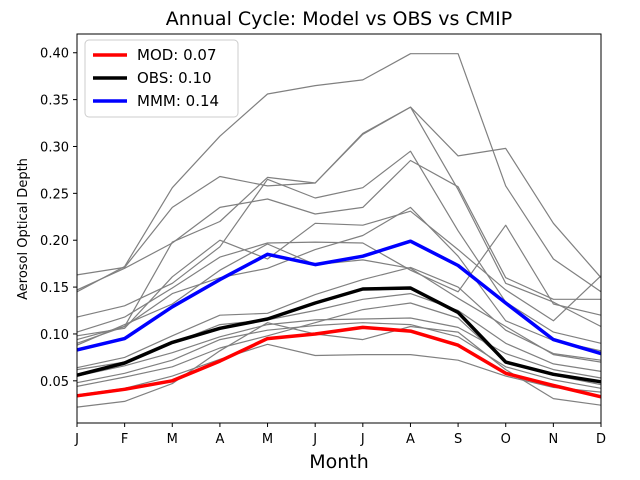  What do you see at coordinates (54, 288) in the screenshot?
I see `y-tick-label: 0.15` at bounding box center [54, 288].